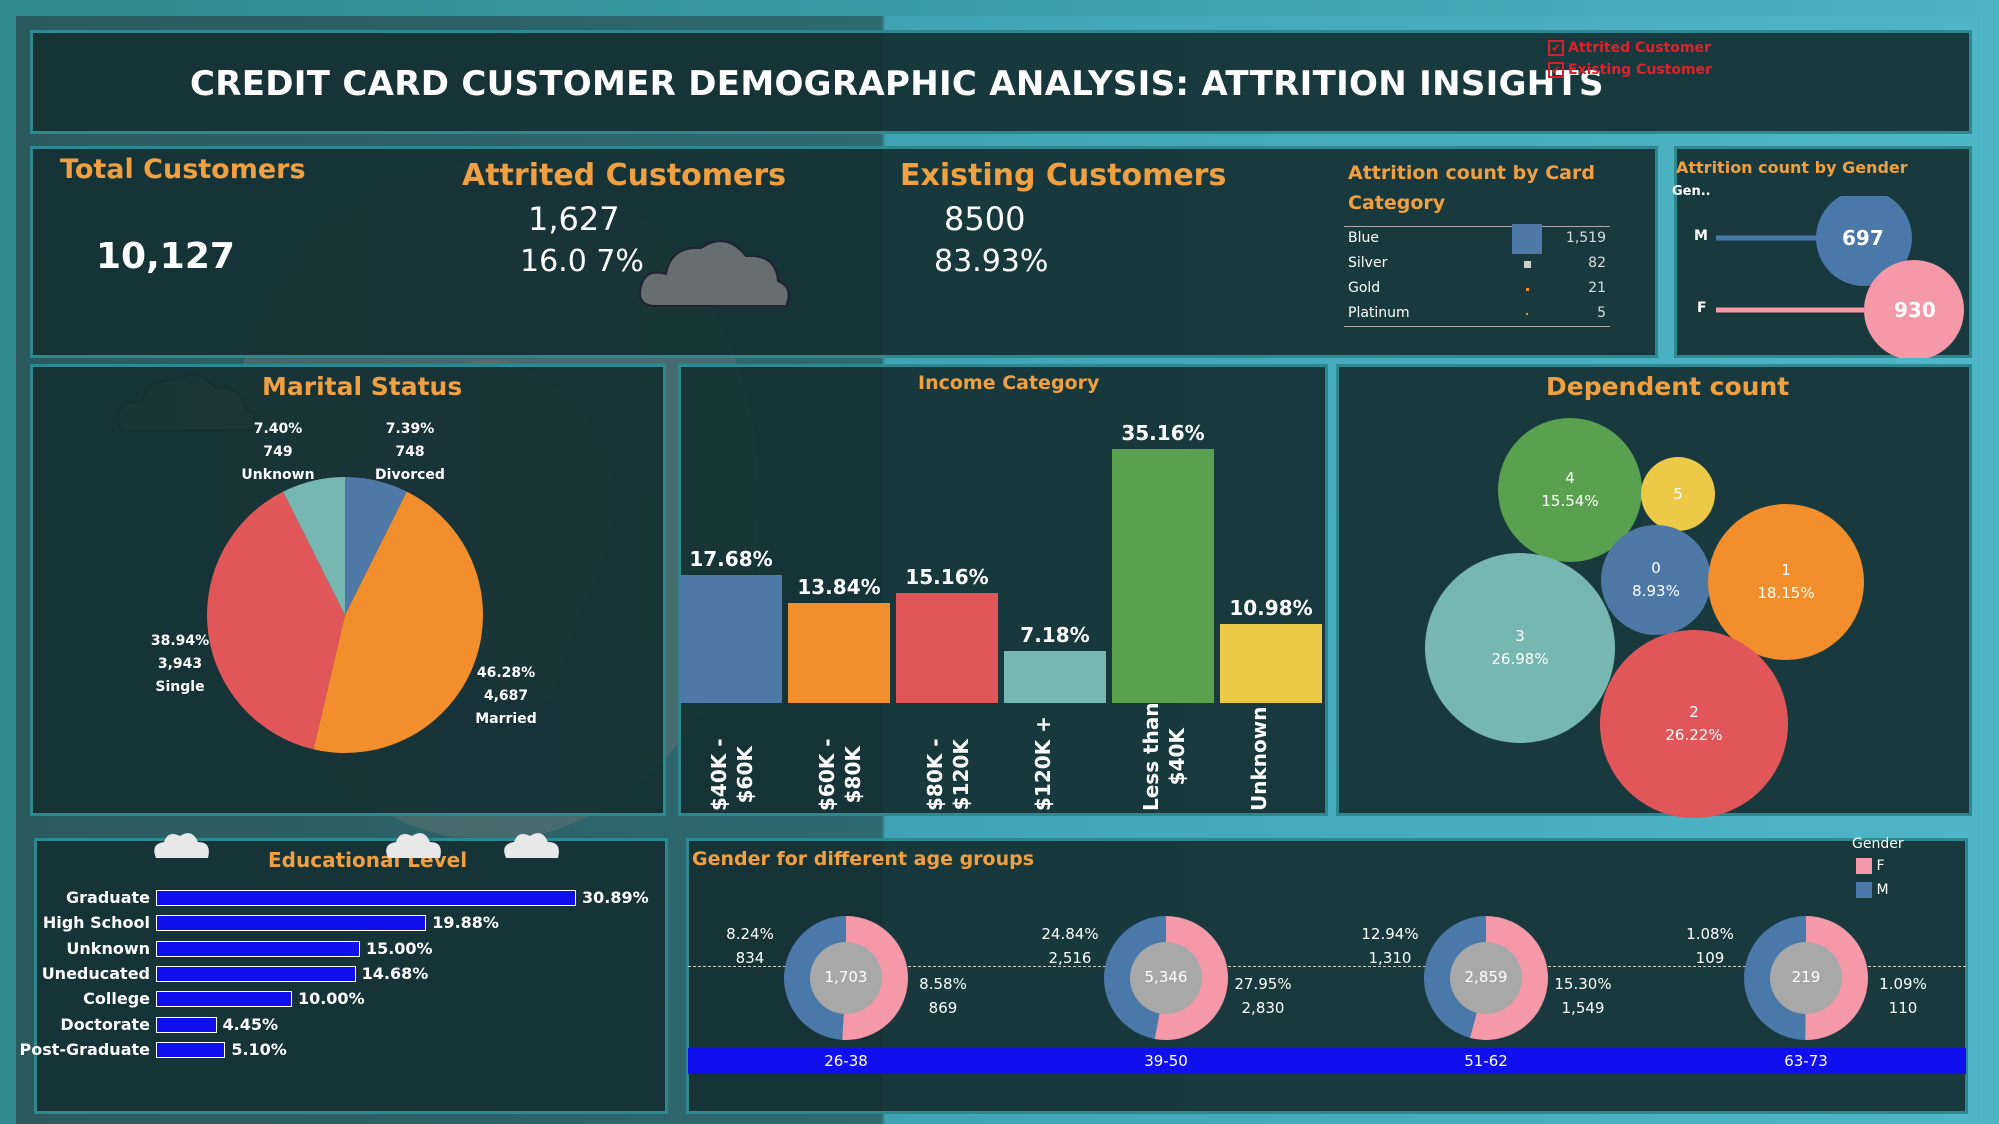  Describe the element at coordinates (1880, 866) in the screenshot. I see `legend-f: F` at that location.